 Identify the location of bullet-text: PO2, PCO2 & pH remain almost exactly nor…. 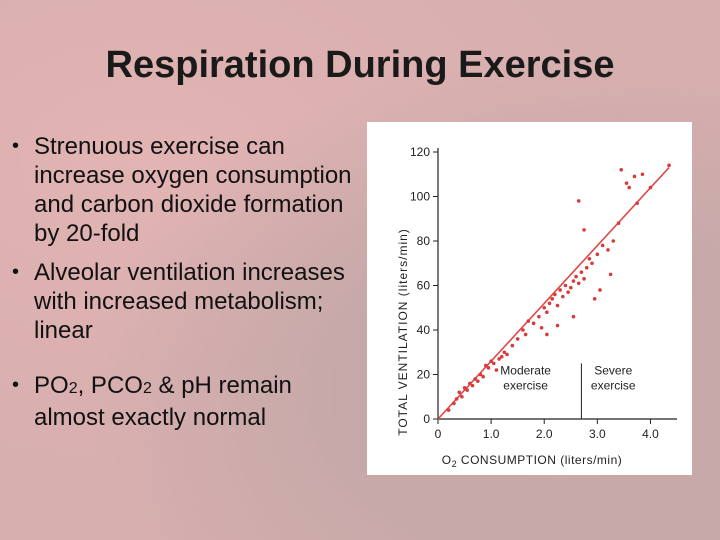
(163, 401).